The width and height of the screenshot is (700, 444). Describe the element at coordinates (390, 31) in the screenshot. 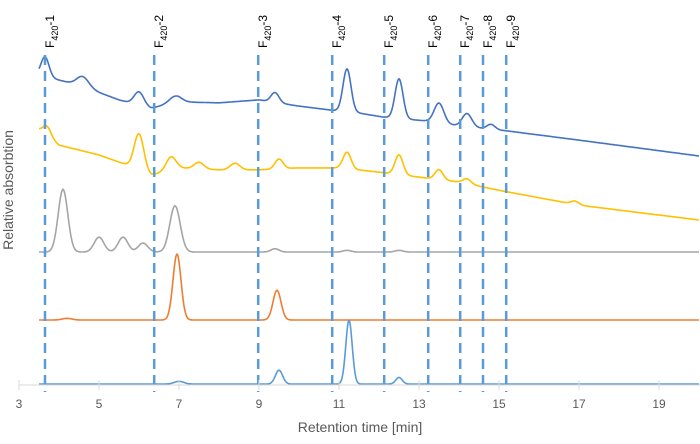

I see `fraction-marker-label: F420-5` at that location.